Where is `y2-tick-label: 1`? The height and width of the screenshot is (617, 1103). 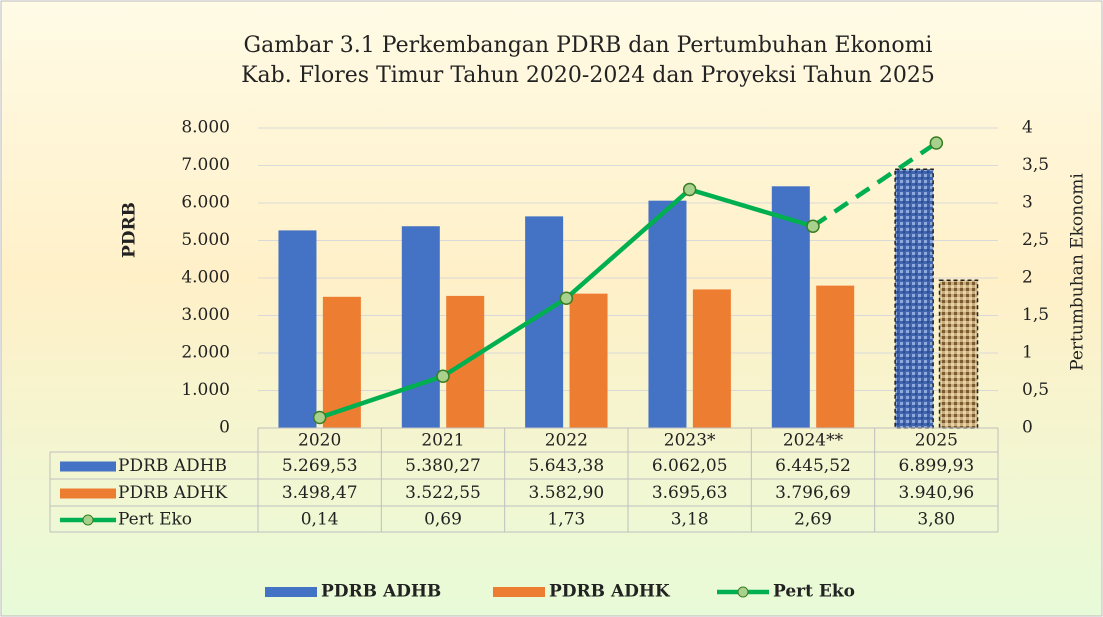
y2-tick-label: 1 is located at coordinates (1027, 353).